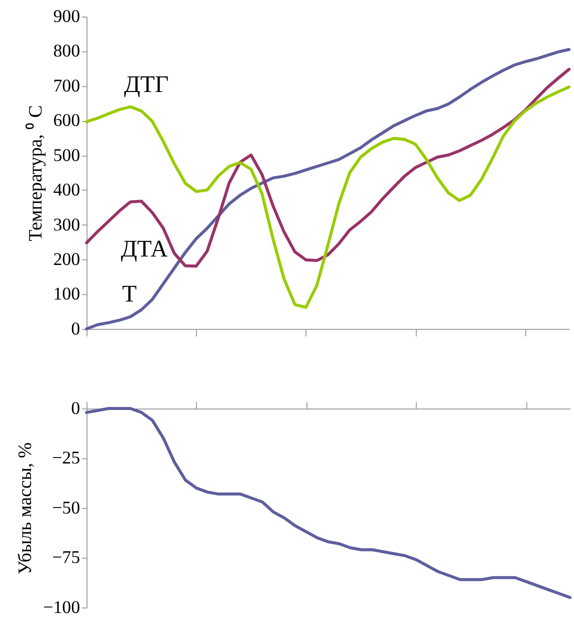 Image resolution: width=574 pixels, height=624 pixels. What do you see at coordinates (66, 85) in the screenshot?
I see `y-tick-label: 700` at bounding box center [66, 85].